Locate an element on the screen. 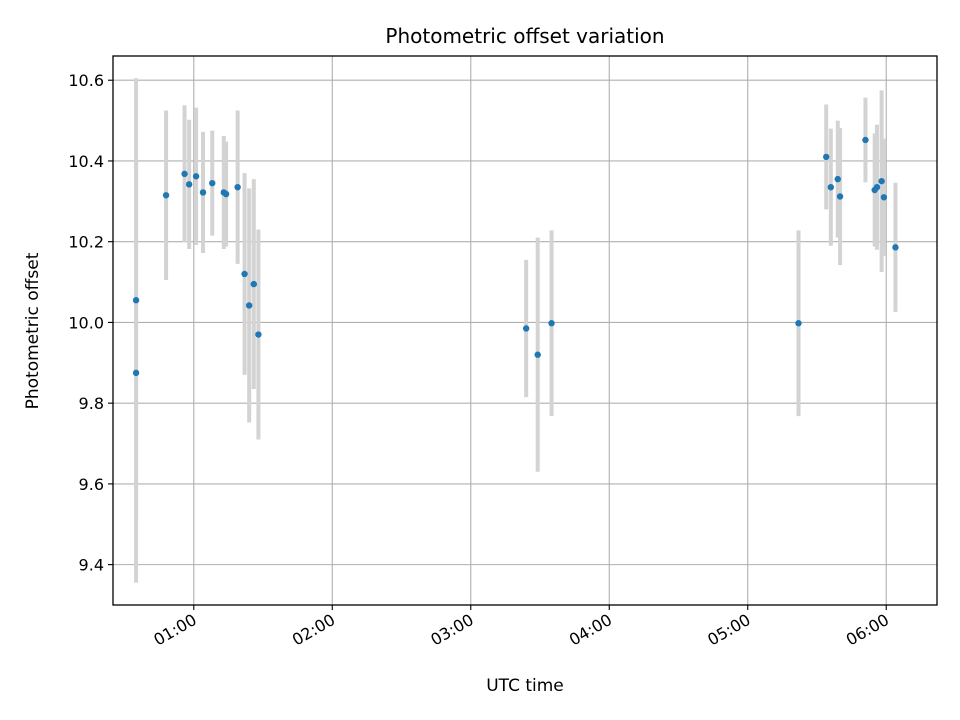 This screenshot has height=720, width=960. x-axis-label: UTC time is located at coordinates (525, 686).